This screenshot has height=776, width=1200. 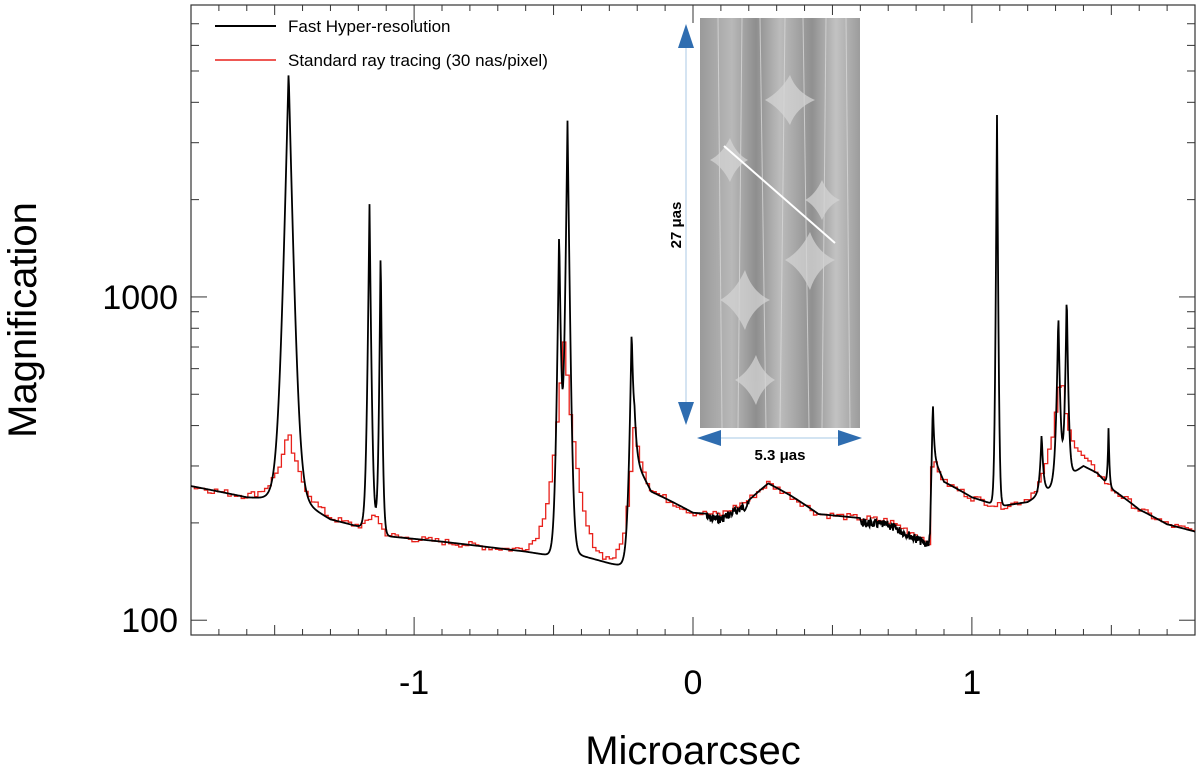 What do you see at coordinates (369, 26) in the screenshot?
I see `legend-label-fast-hyper-resolution: Fast Hyper-resolution` at bounding box center [369, 26].